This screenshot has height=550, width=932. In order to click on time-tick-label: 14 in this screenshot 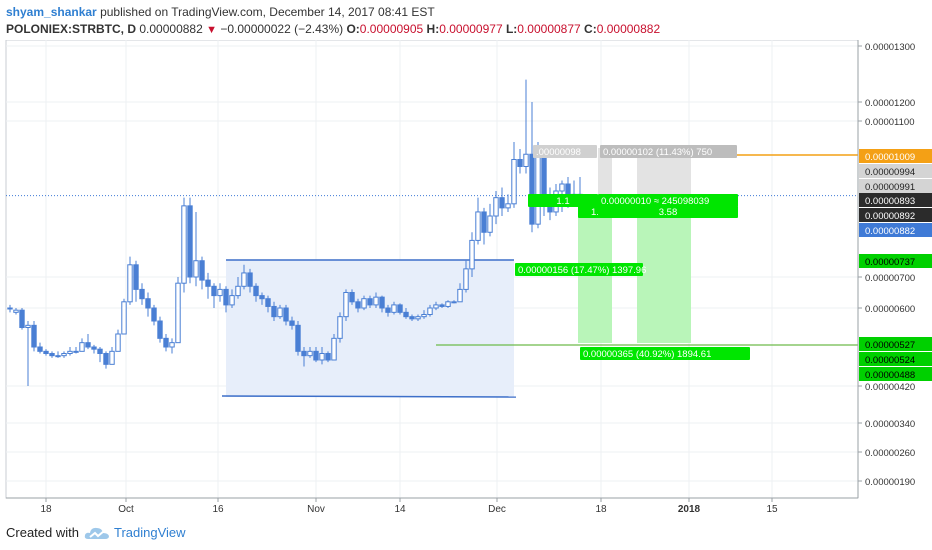, I will do `click(400, 509)`.